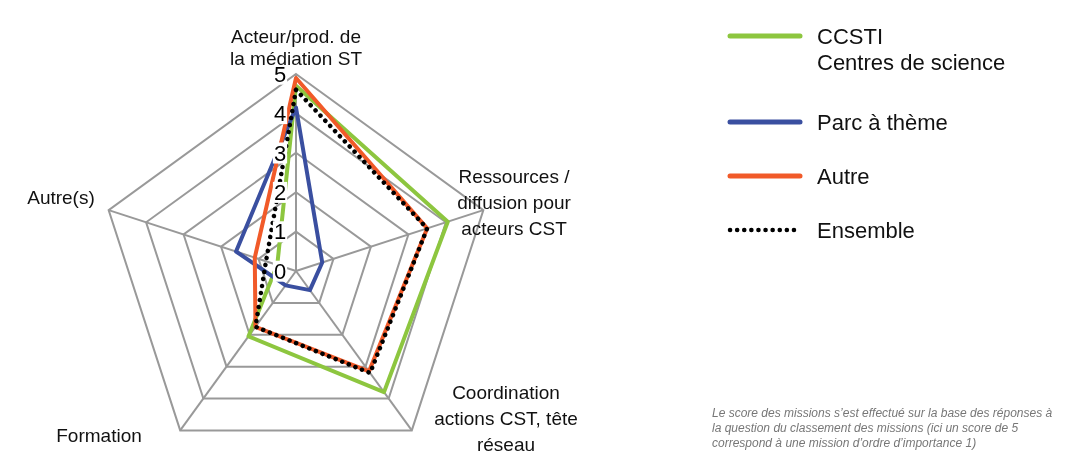  What do you see at coordinates (911, 49) in the screenshot?
I see `legend-label: CCSTI Centres de science` at bounding box center [911, 49].